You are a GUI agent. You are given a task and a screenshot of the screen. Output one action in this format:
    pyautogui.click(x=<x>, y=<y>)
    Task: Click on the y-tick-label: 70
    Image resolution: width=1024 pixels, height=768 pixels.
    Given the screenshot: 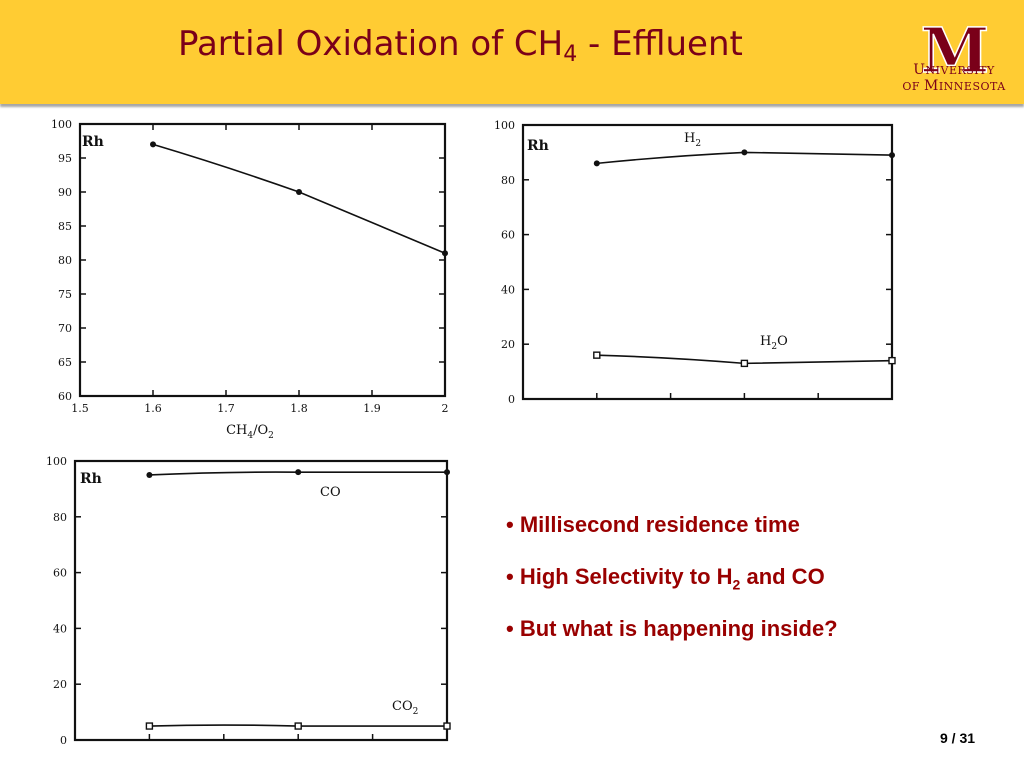 What is the action you would take?
    pyautogui.click(x=65, y=328)
    